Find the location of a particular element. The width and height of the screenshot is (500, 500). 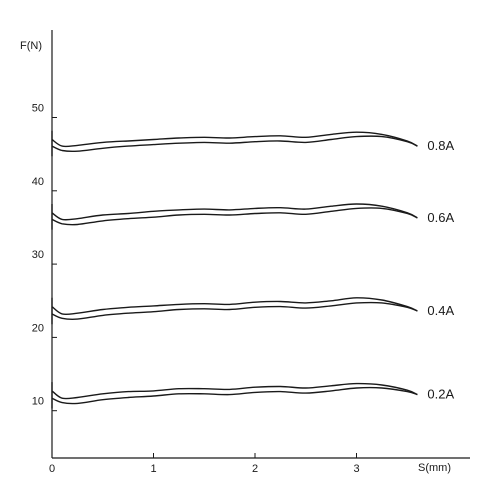

y-axis-label: F(N) is located at coordinates (31, 46).